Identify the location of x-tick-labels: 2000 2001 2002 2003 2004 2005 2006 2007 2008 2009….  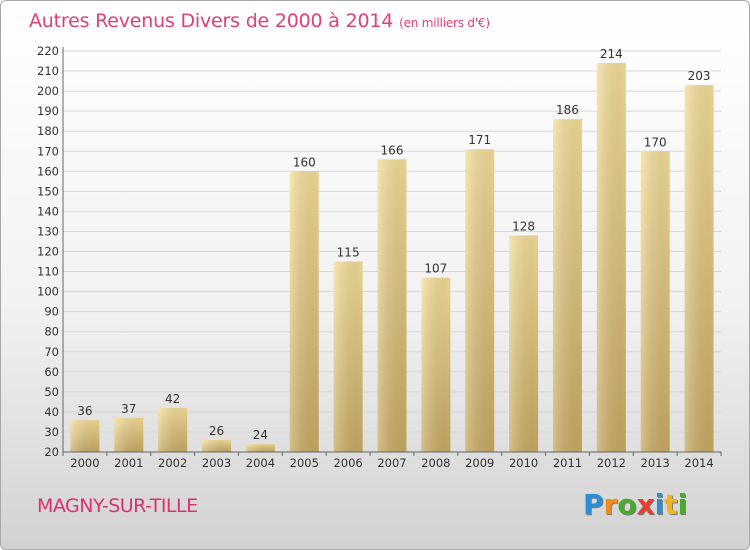
(392, 461).